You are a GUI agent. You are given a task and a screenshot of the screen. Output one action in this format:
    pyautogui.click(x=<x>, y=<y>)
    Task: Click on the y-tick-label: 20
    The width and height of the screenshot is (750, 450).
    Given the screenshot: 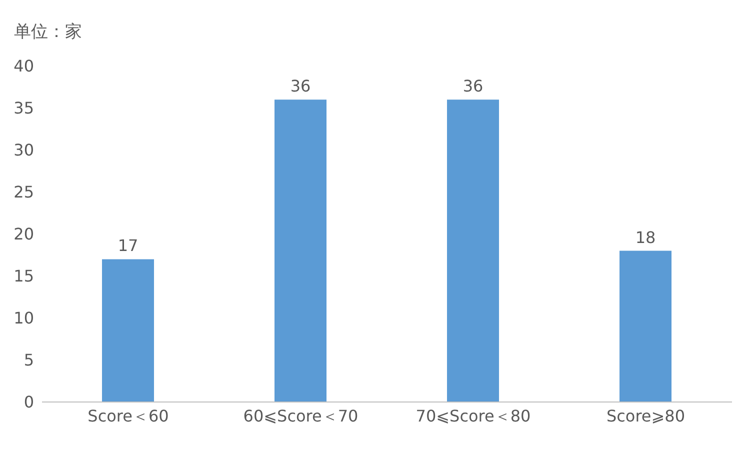 What is the action you would take?
    pyautogui.click(x=24, y=234)
    